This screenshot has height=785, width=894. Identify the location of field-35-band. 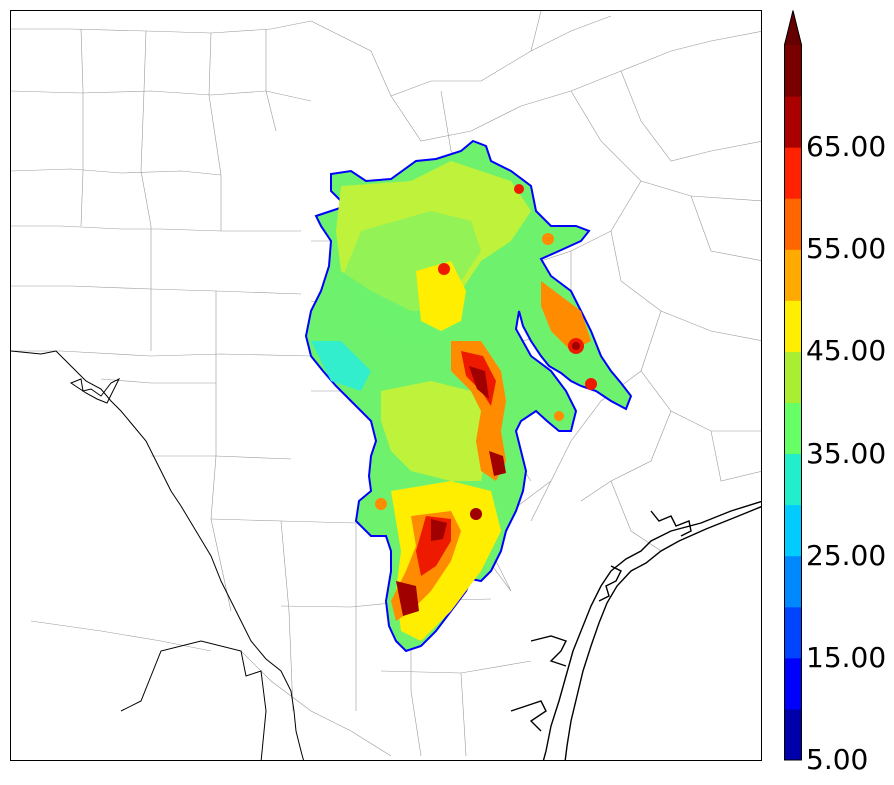
(411, 281).